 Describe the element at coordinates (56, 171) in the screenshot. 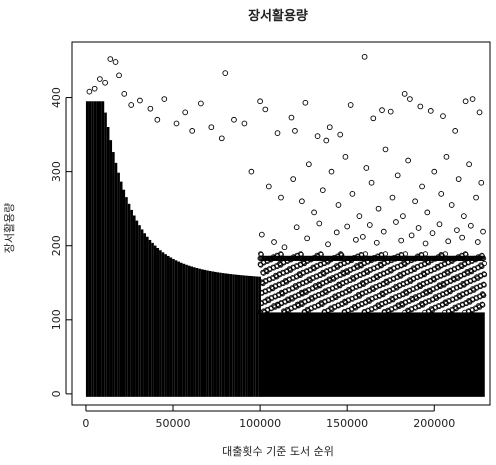

I see `y-tick-label: 300` at that location.